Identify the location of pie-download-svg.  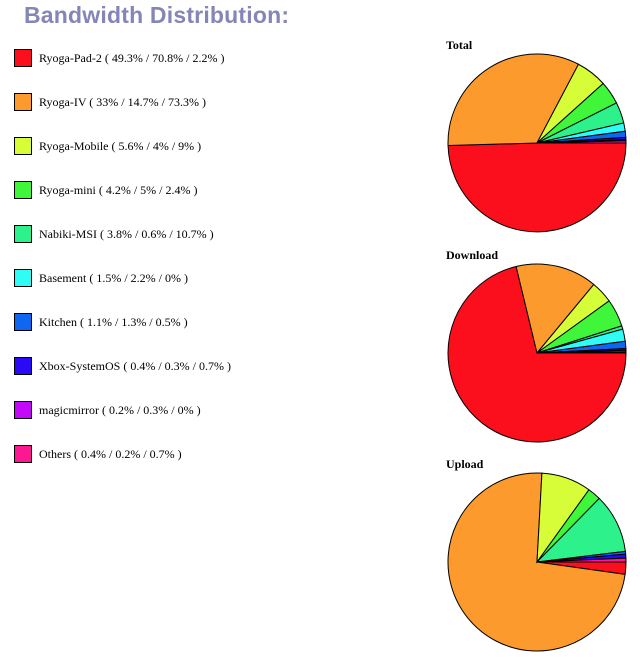
(537, 353).